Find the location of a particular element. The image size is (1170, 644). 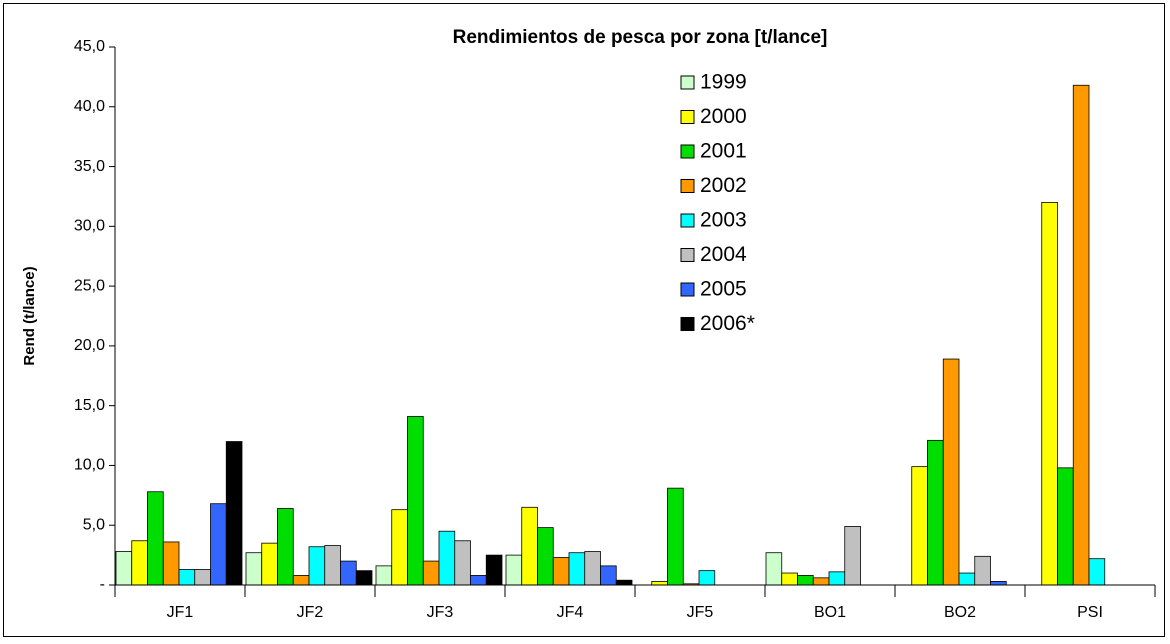

x-tick-label: BO2 is located at coordinates (960, 612).